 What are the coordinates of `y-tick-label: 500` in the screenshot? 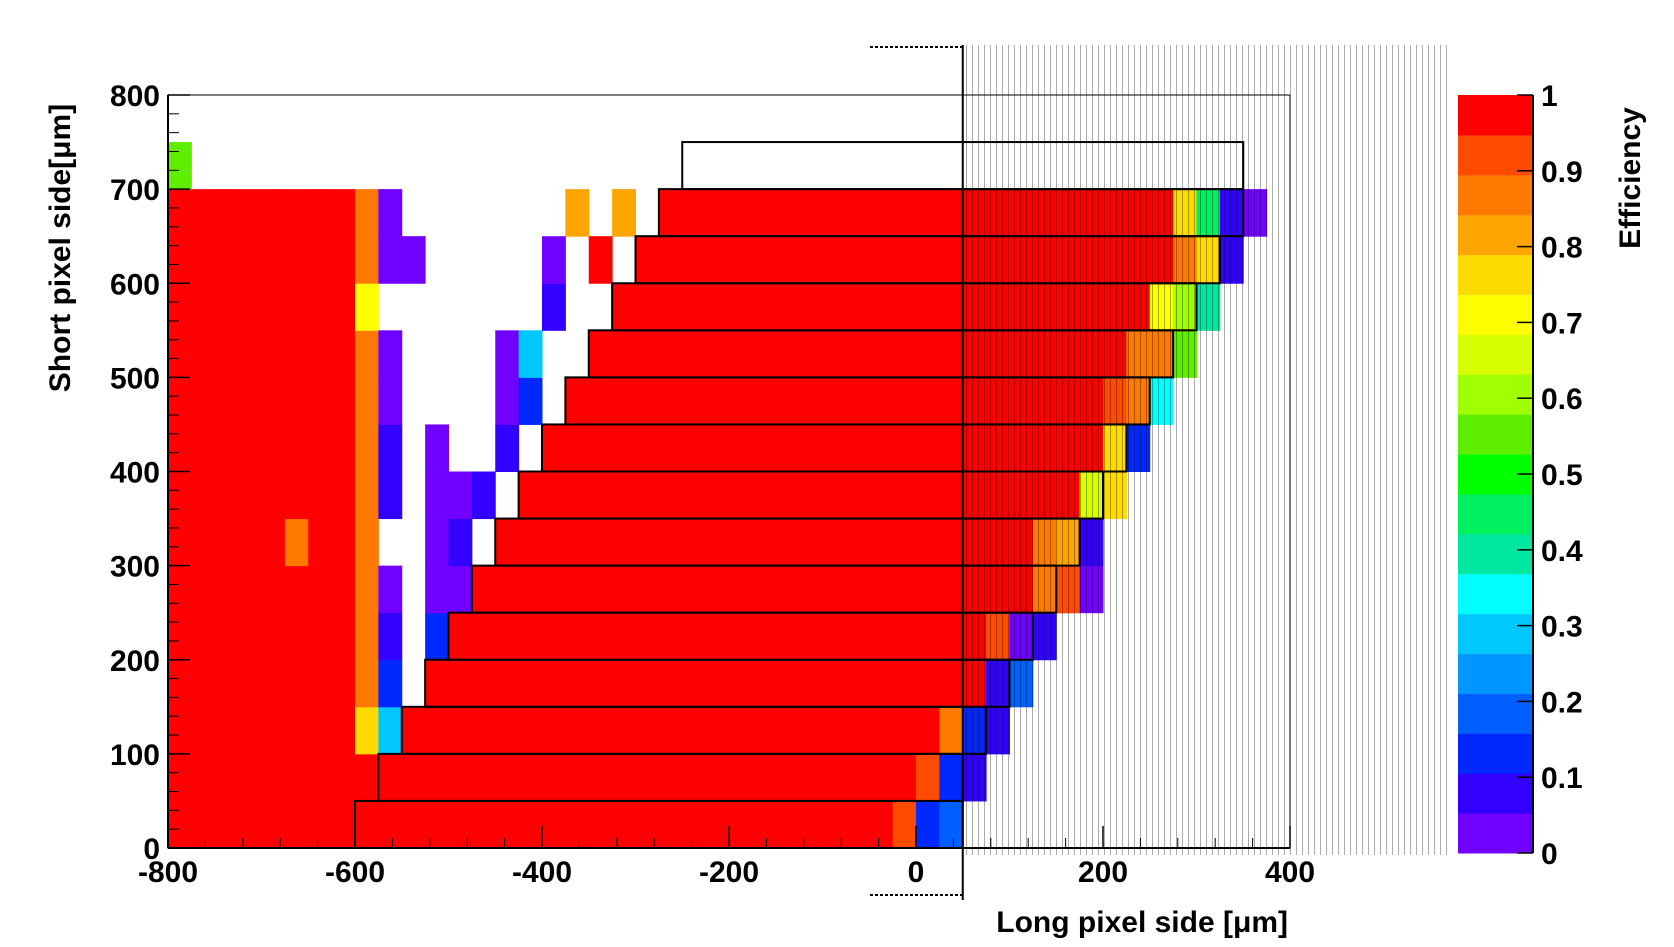 It's located at (135, 378).